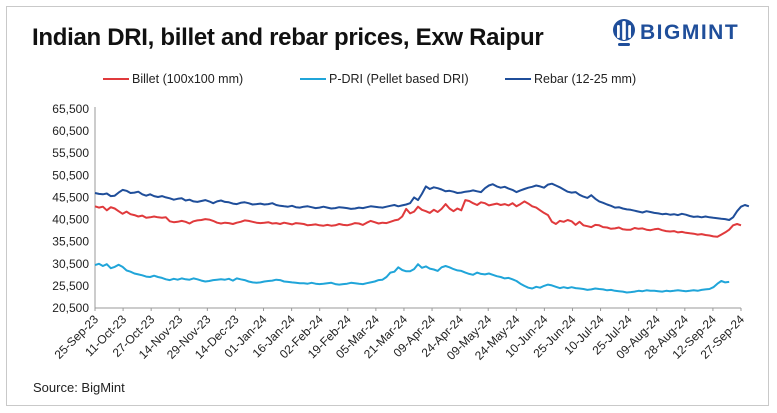 This screenshot has height=413, width=777. What do you see at coordinates (70, 242) in the screenshot?
I see `y-tick-label: 35,500` at bounding box center [70, 242].